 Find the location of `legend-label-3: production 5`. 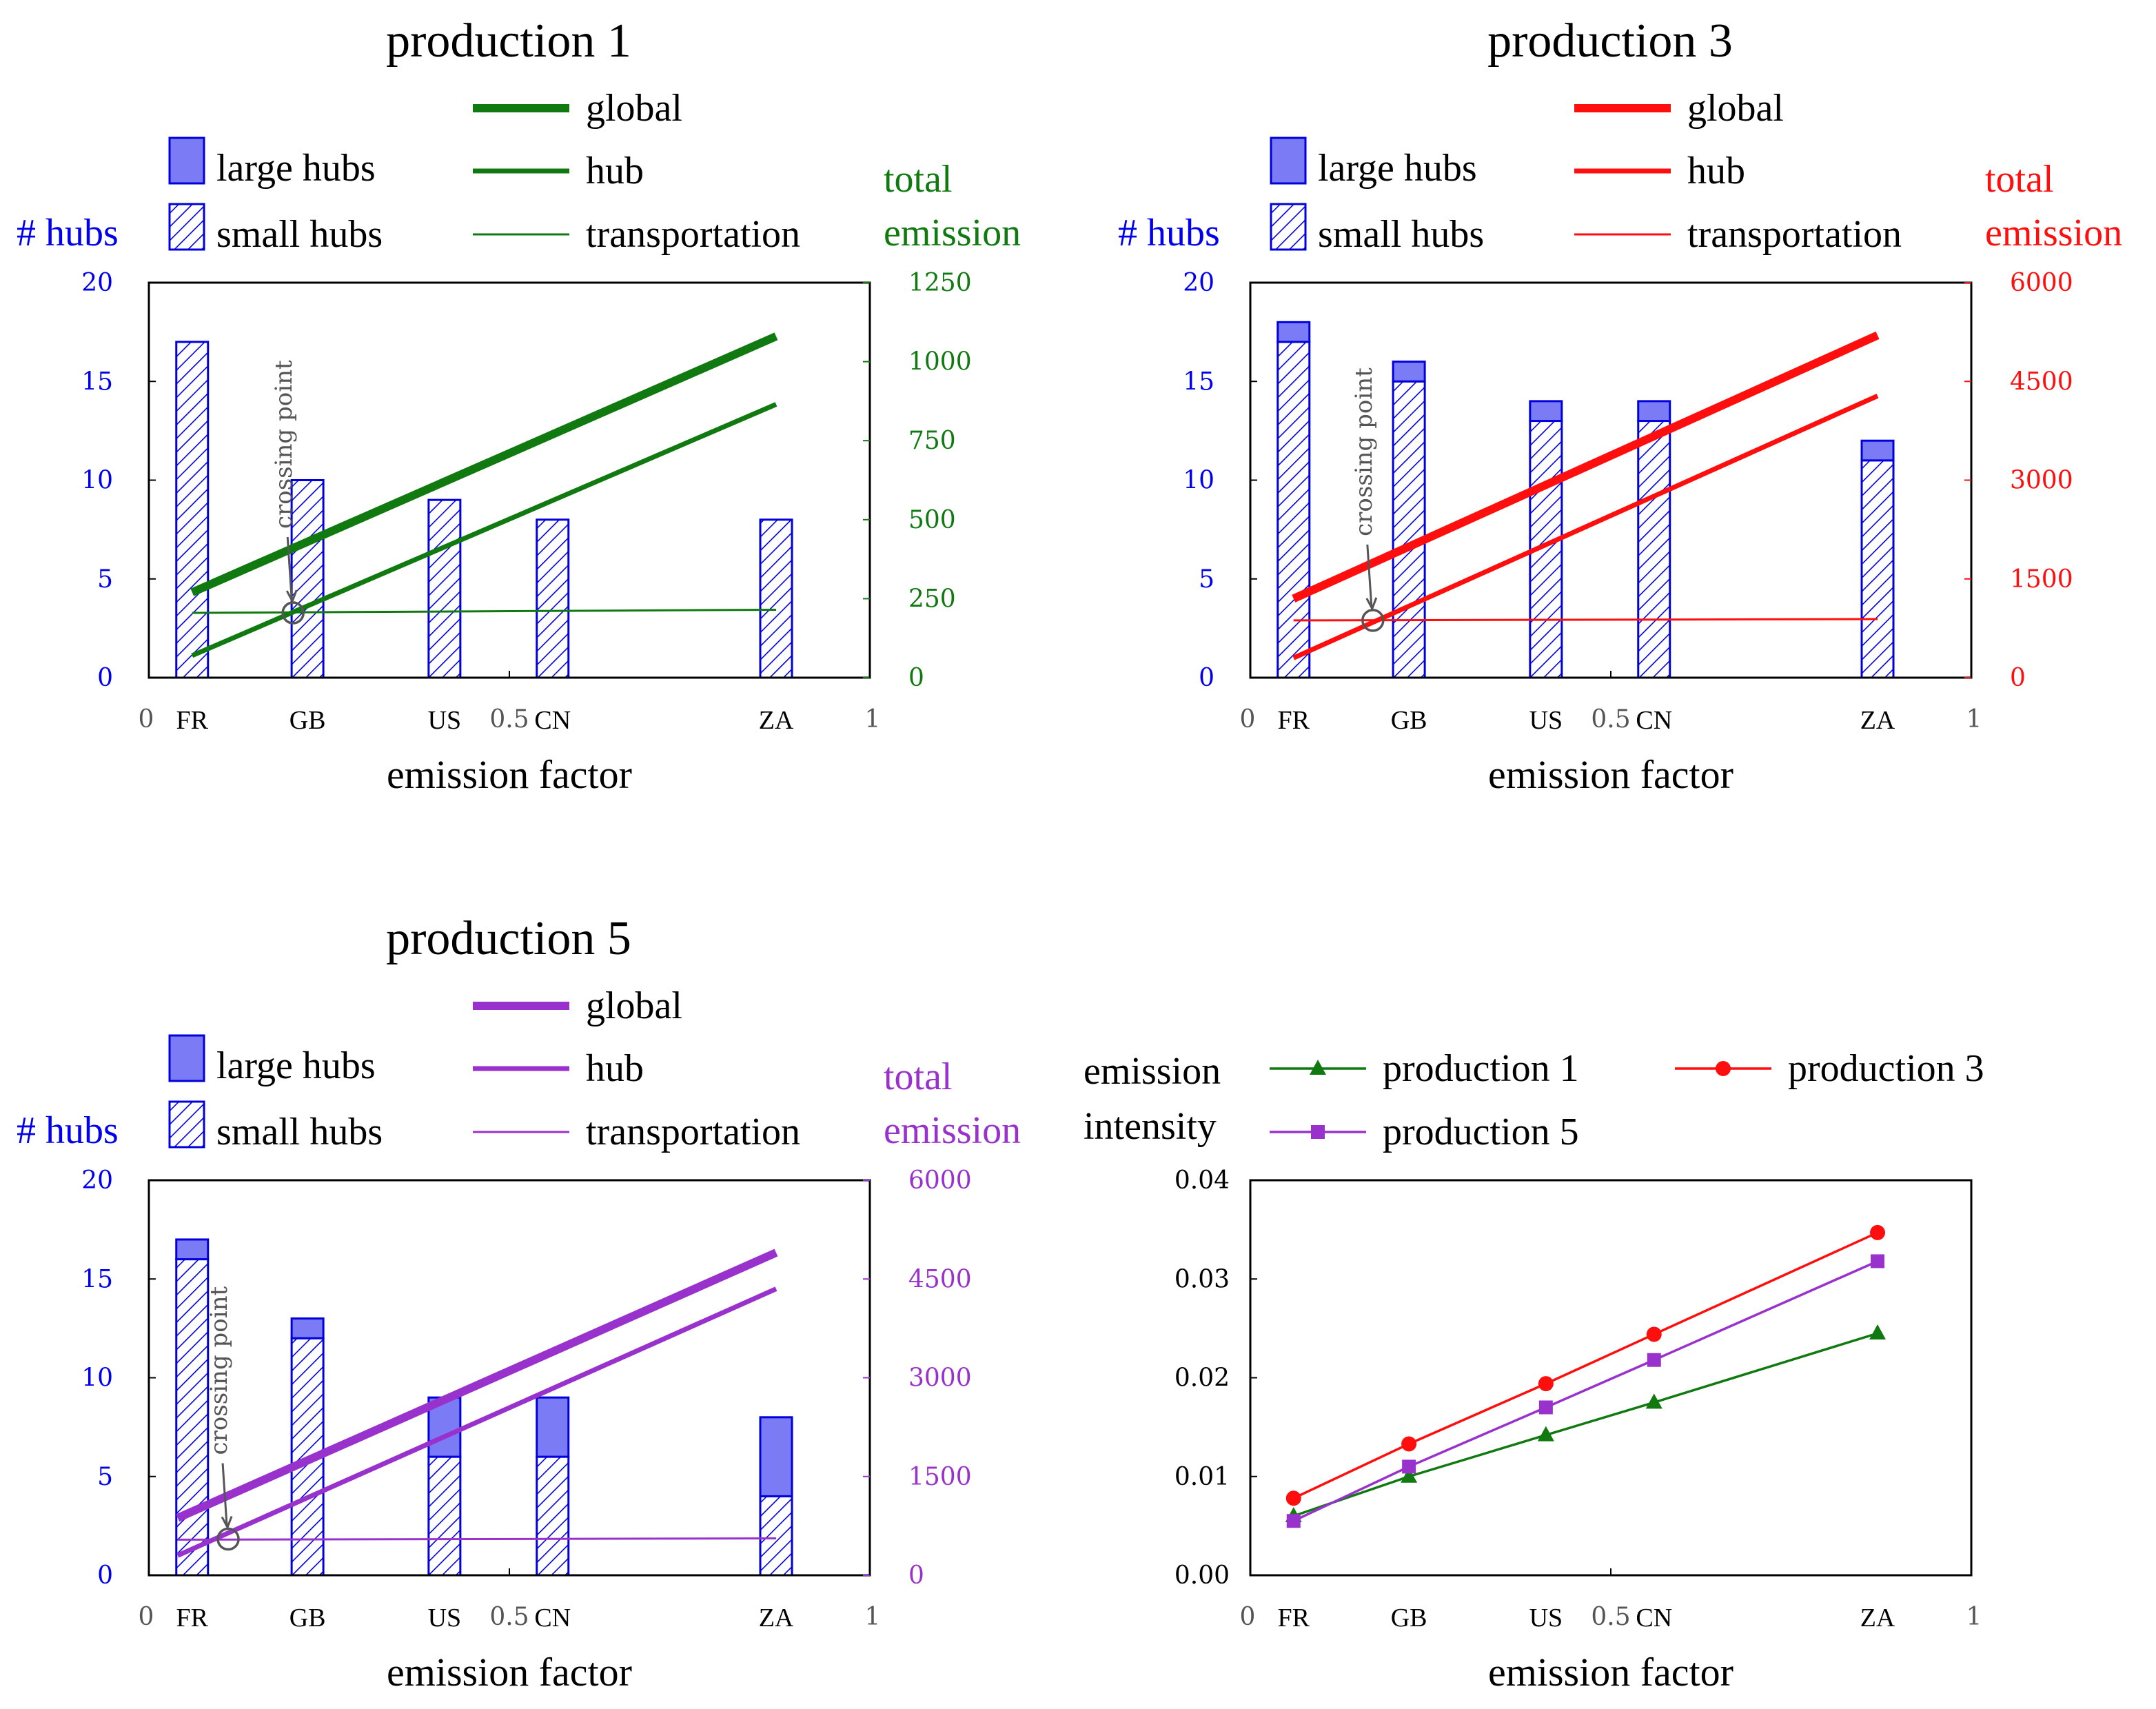

legend-label-3: production 5 is located at coordinates (1481, 1132).